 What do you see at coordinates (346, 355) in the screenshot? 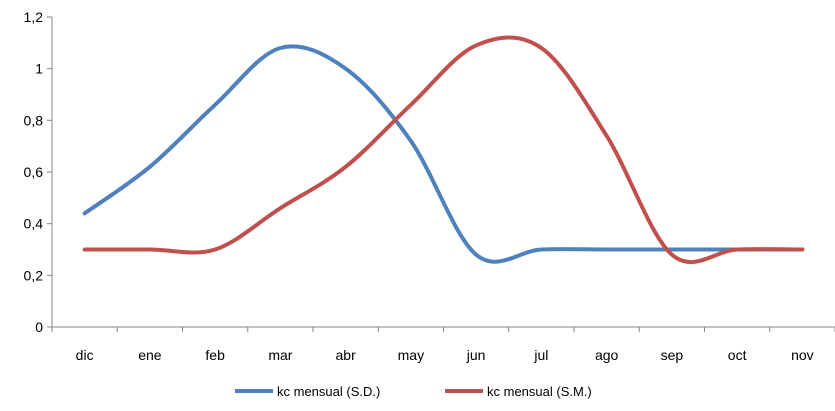
I see `x-tick-label: abr` at bounding box center [346, 355].